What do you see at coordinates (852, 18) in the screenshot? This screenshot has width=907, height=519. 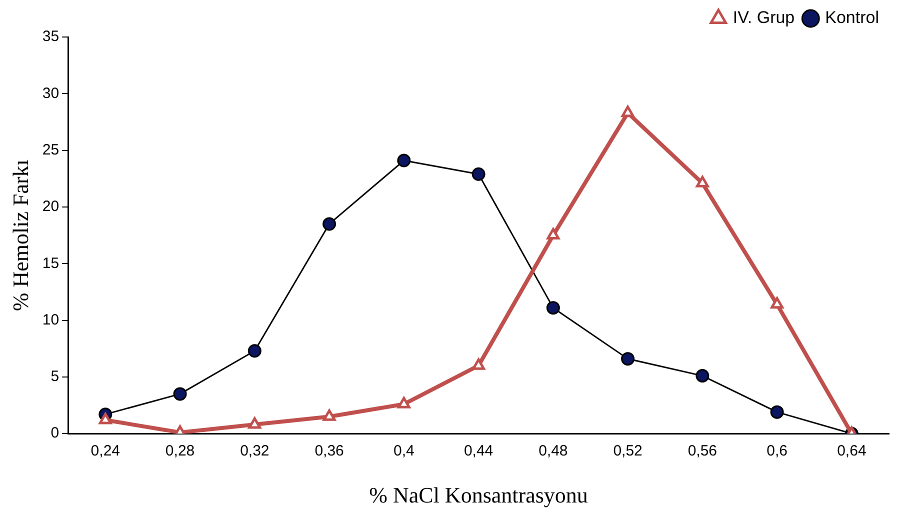 I see `legend-label: Kontrol` at bounding box center [852, 18].